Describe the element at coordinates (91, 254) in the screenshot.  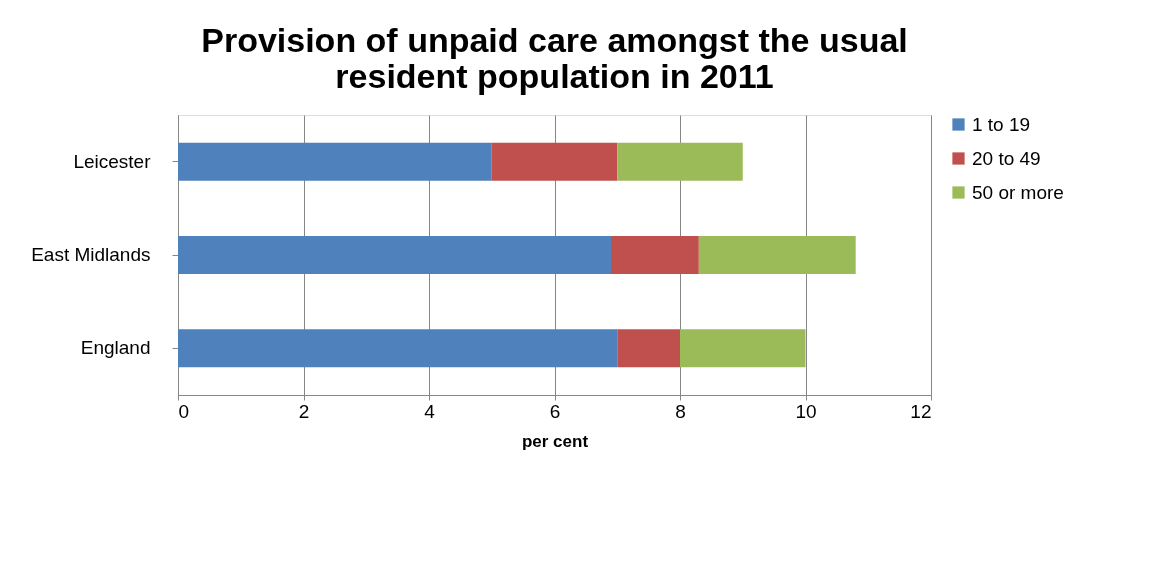
I see `y-tick-label: East Midlands` at that location.